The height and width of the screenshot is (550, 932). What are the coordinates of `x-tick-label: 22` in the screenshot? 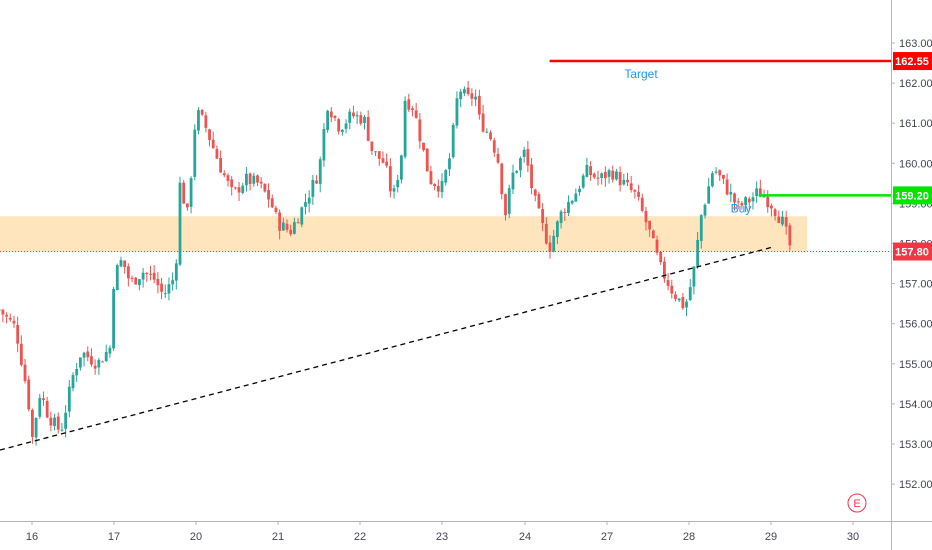 It's located at (360, 537).